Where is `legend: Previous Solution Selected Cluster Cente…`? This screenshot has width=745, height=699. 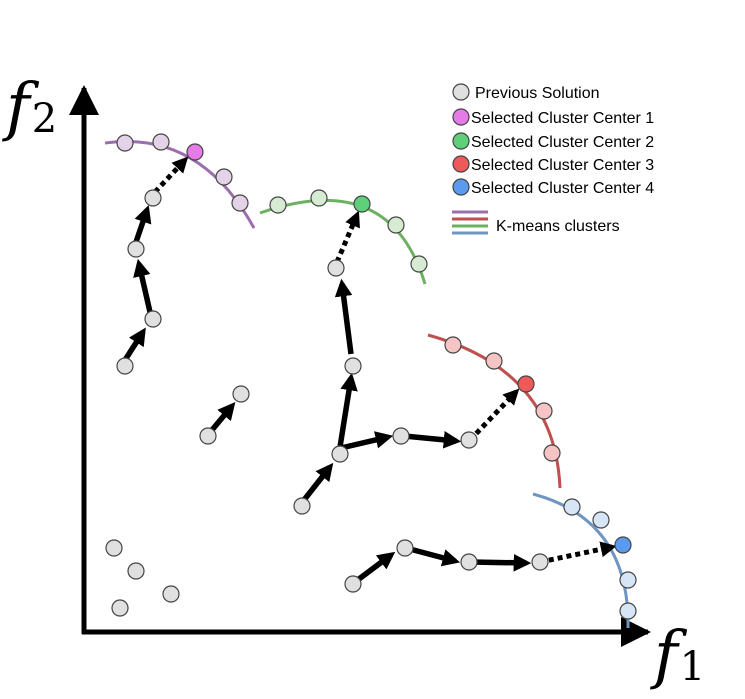
legend: Previous Solution Selected Cluster Cente… is located at coordinates (553, 159).